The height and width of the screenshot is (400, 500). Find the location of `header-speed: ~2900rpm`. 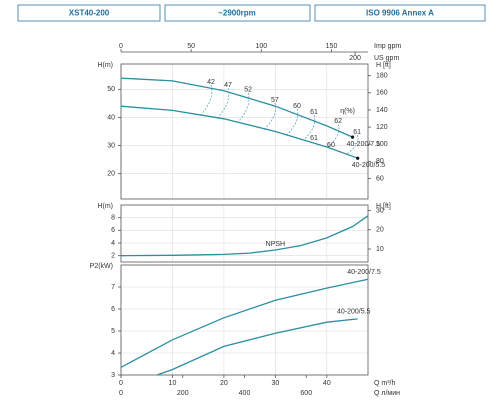

header-speed: ~2900rpm is located at coordinates (237, 13).